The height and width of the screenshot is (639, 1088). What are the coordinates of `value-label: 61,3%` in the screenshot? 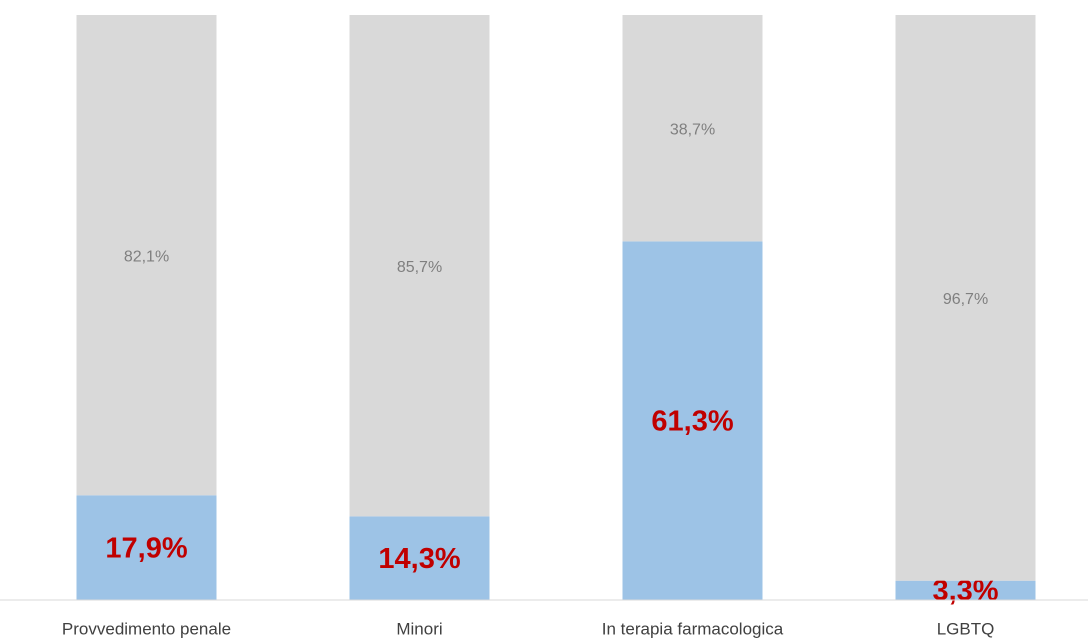 It's located at (692, 421).